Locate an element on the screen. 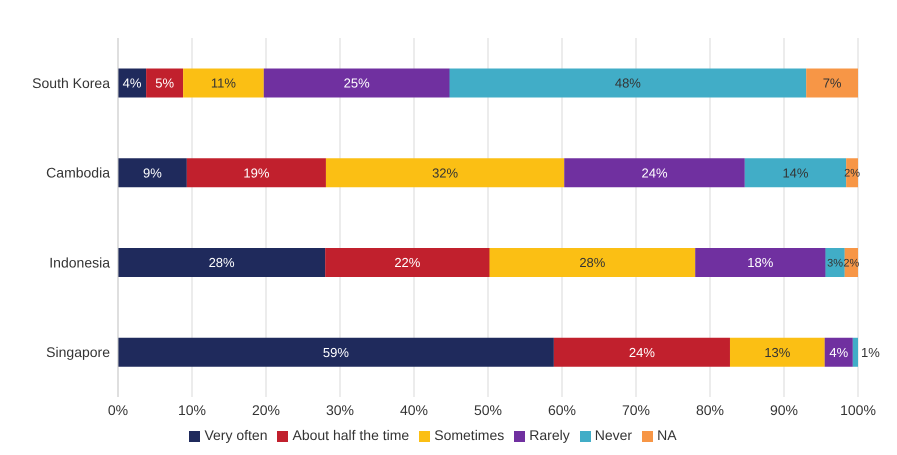  y-tick-label: Singapore is located at coordinates (78, 352).